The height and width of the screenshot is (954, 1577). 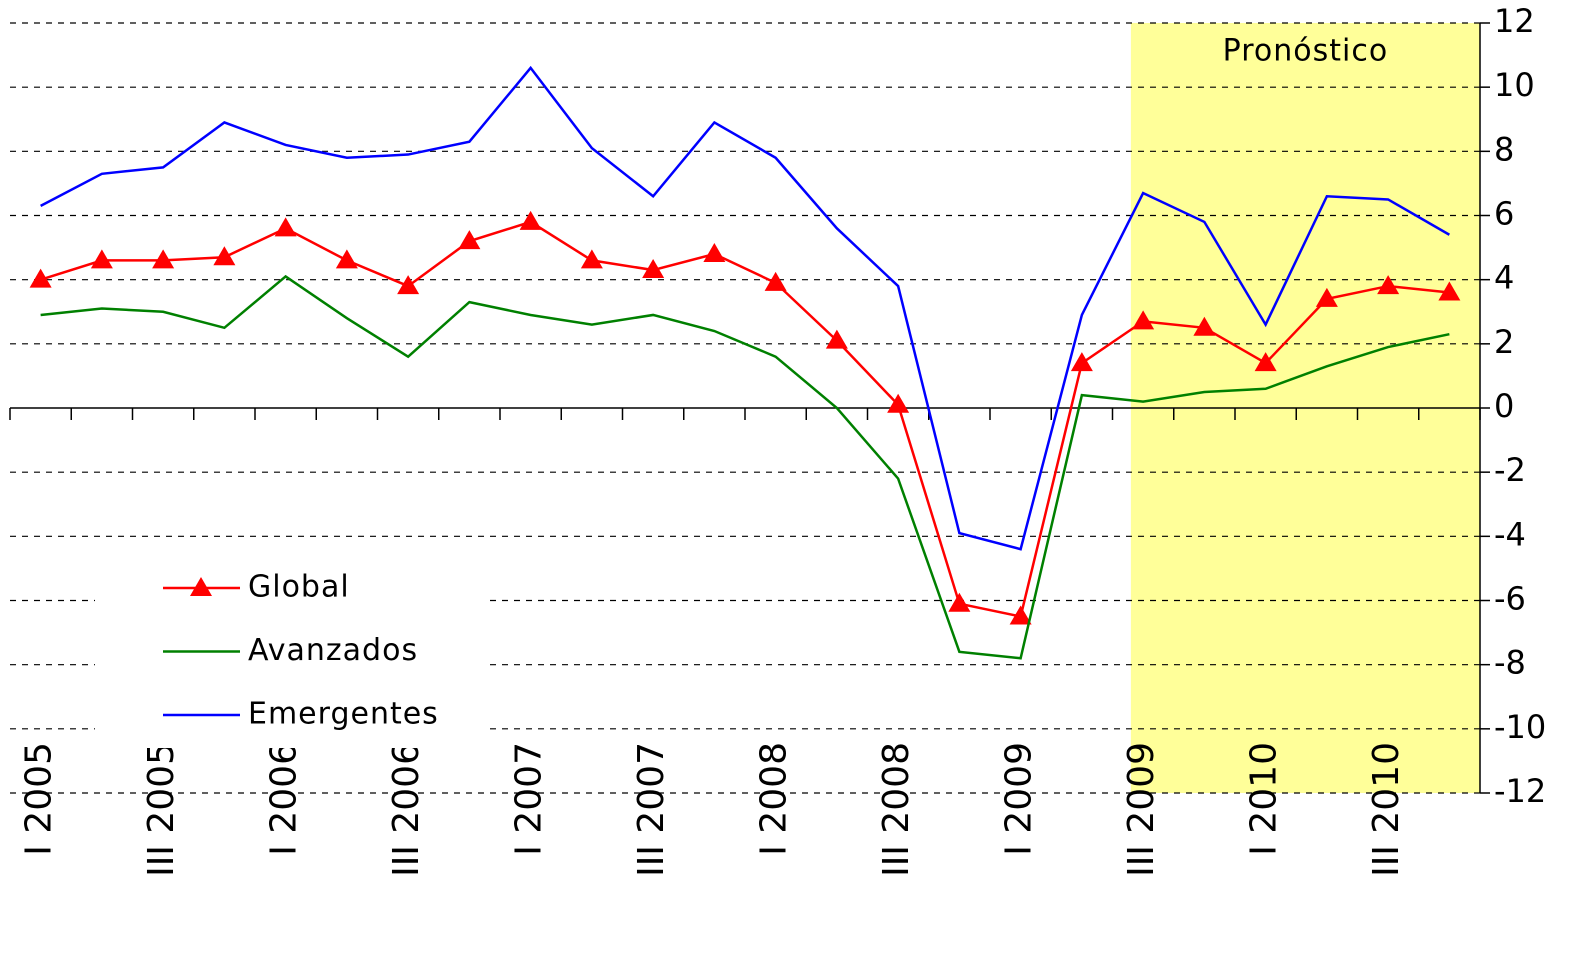 What do you see at coordinates (1510, 534) in the screenshot?
I see `y-tick-label: -4` at bounding box center [1510, 534].